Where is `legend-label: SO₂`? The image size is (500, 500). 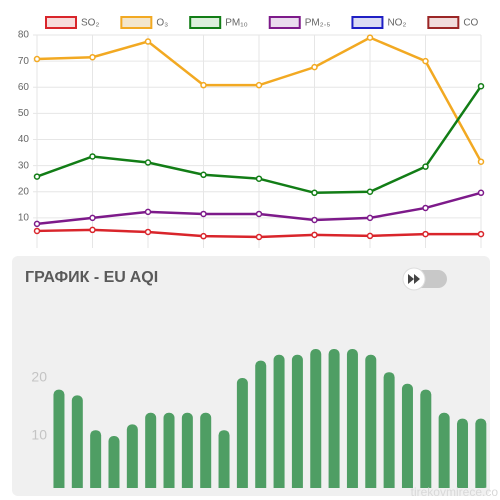 legend-label: SO₂ is located at coordinates (90, 23).